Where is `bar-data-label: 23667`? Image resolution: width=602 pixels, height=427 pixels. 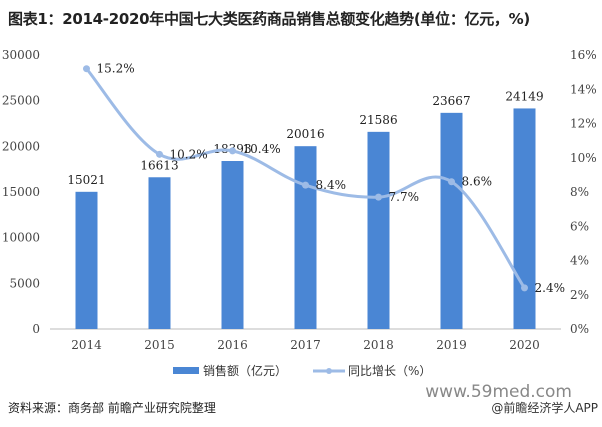
bar-data-label: 23667 is located at coordinates (451, 101).